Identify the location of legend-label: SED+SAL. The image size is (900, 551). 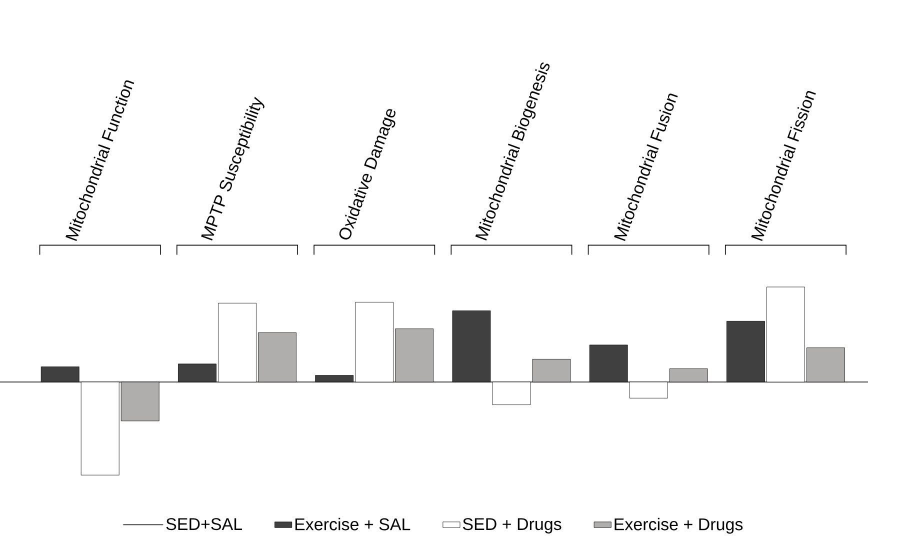
(204, 524).